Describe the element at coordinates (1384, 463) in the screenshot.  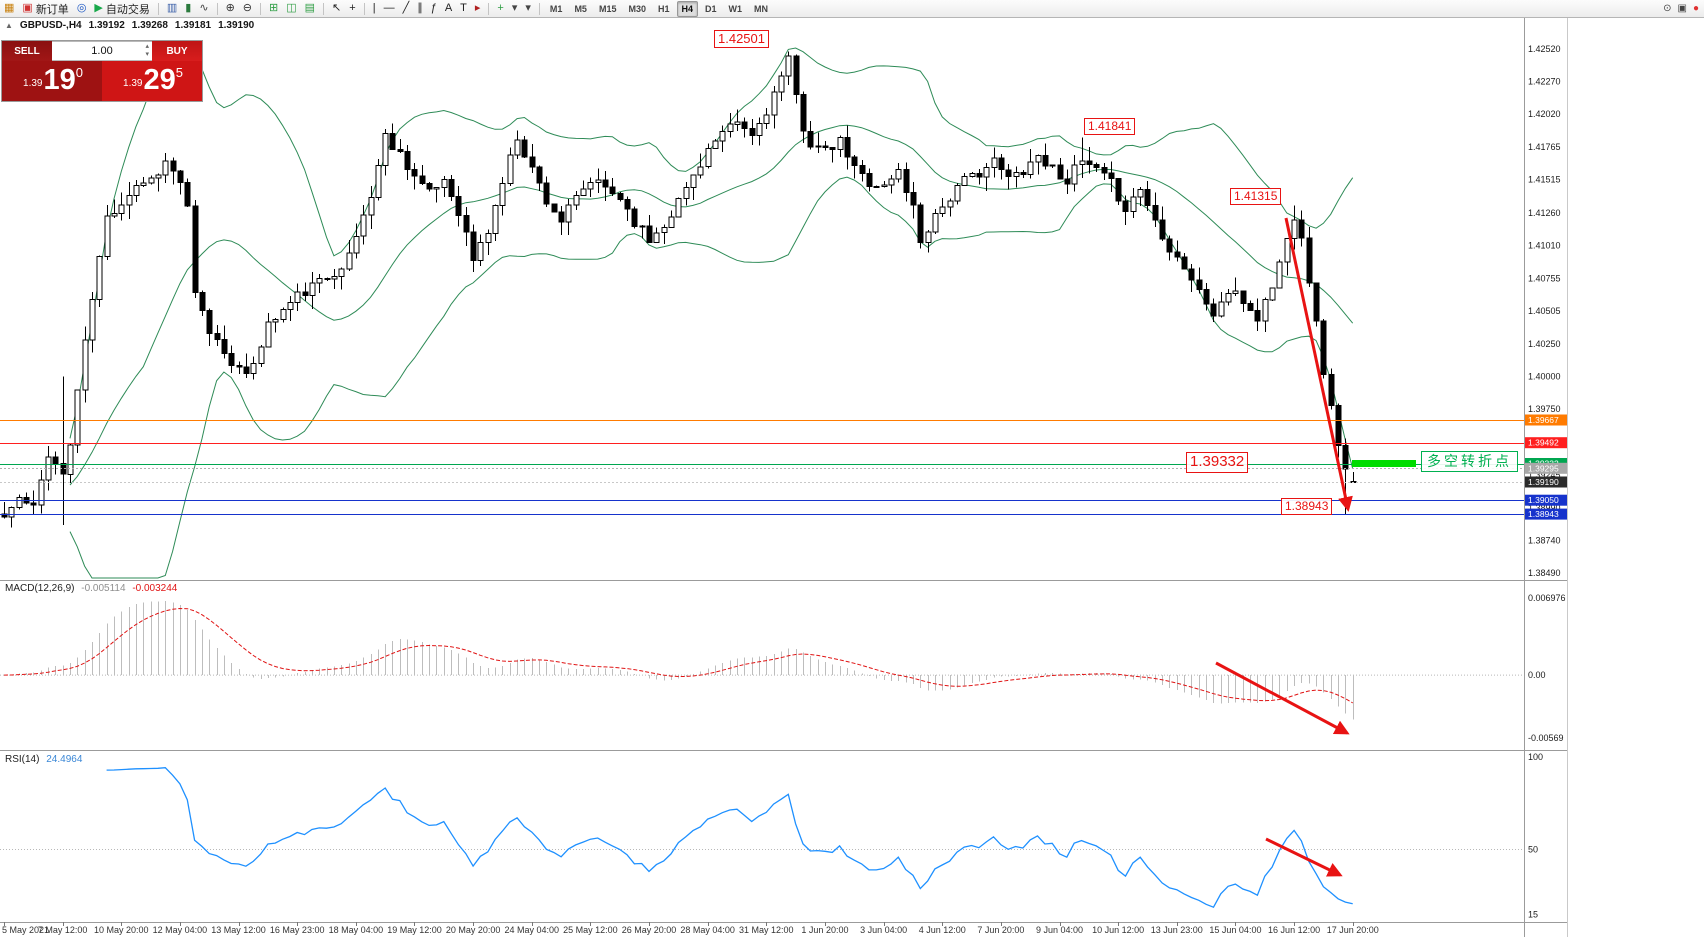
I see `turning-point-marker` at that location.